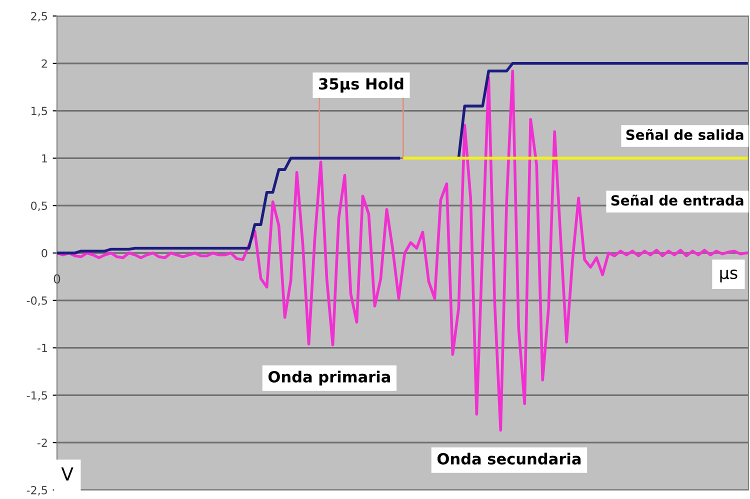 This screenshot has width=750, height=499. I want to click on text: Señal de entrada, so click(677, 200).